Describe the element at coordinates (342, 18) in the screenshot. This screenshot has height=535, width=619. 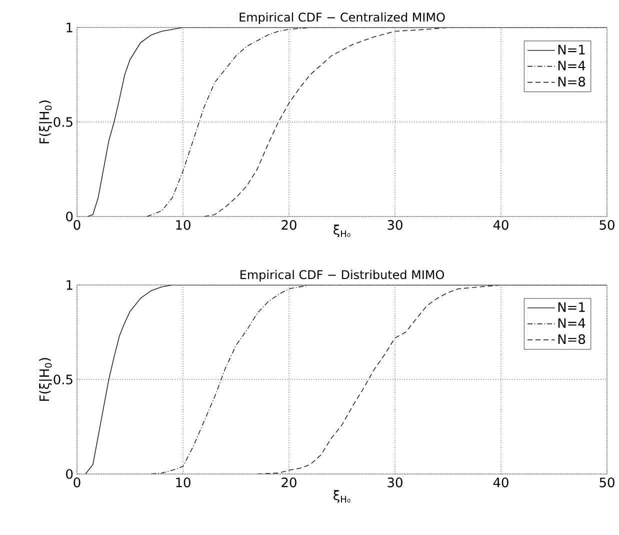
I see `chart-title: Empirical CDF − Centralized MIMO` at that location.